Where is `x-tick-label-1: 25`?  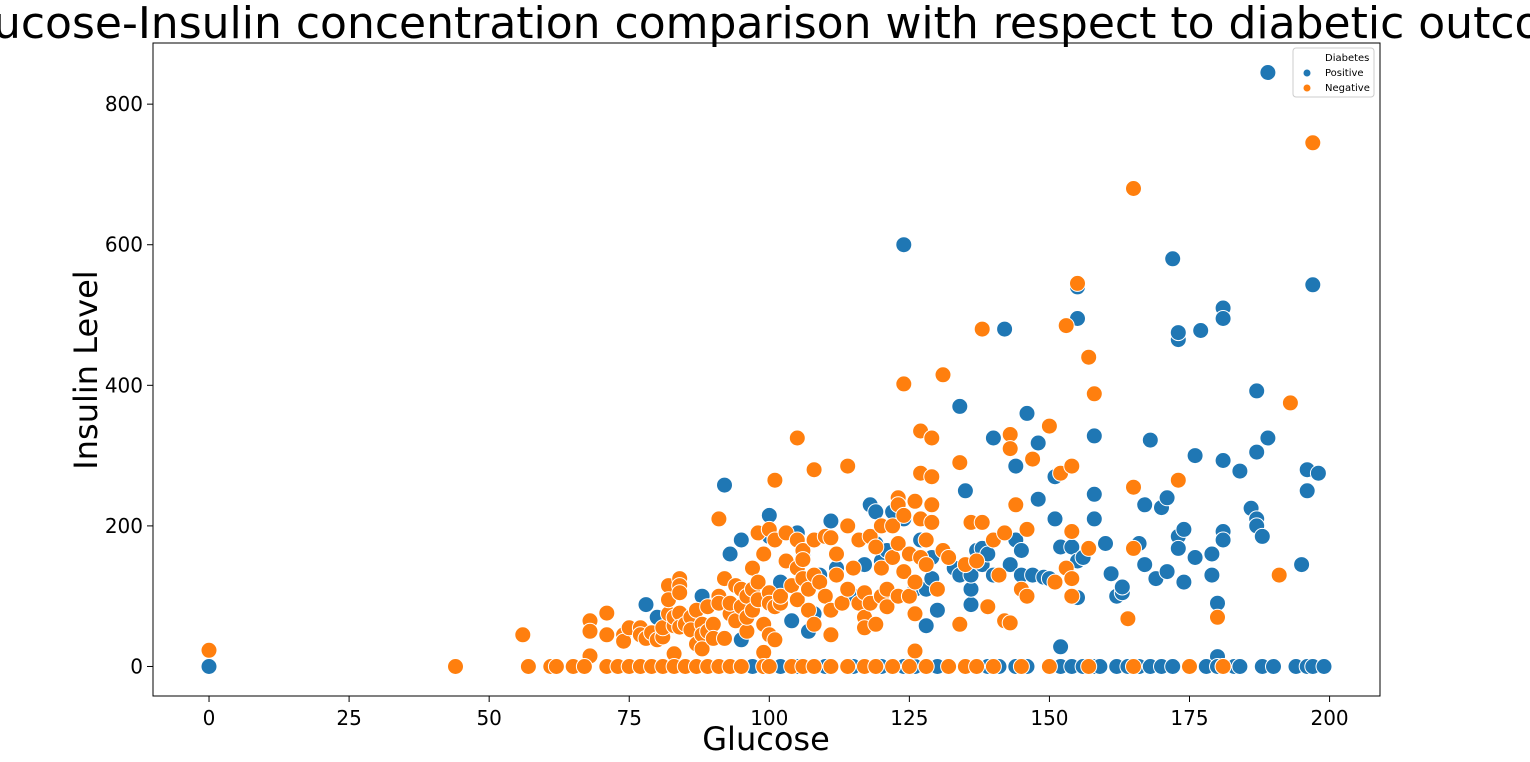 x-tick-label-1: 25 is located at coordinates (348, 718).